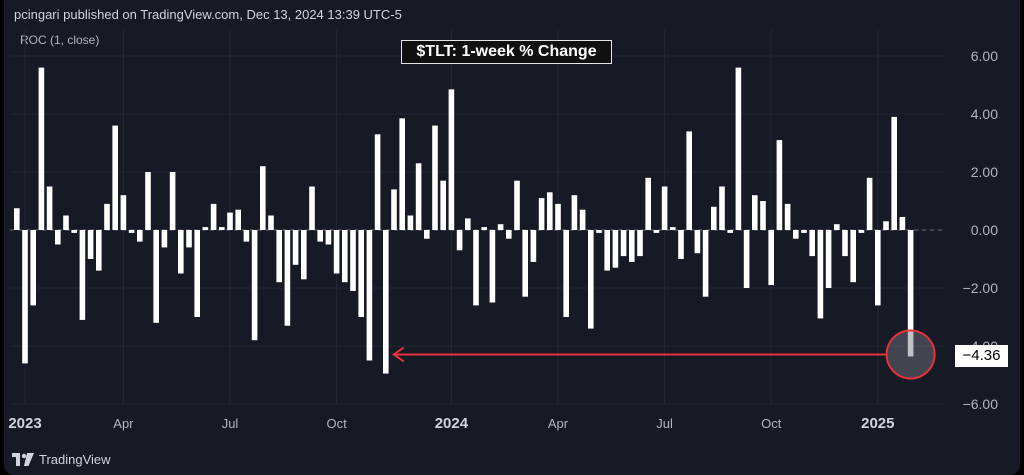 The width and height of the screenshot is (1024, 475). Describe the element at coordinates (981, 356) in the screenshot. I see `last-value-label: −4.36` at that location.